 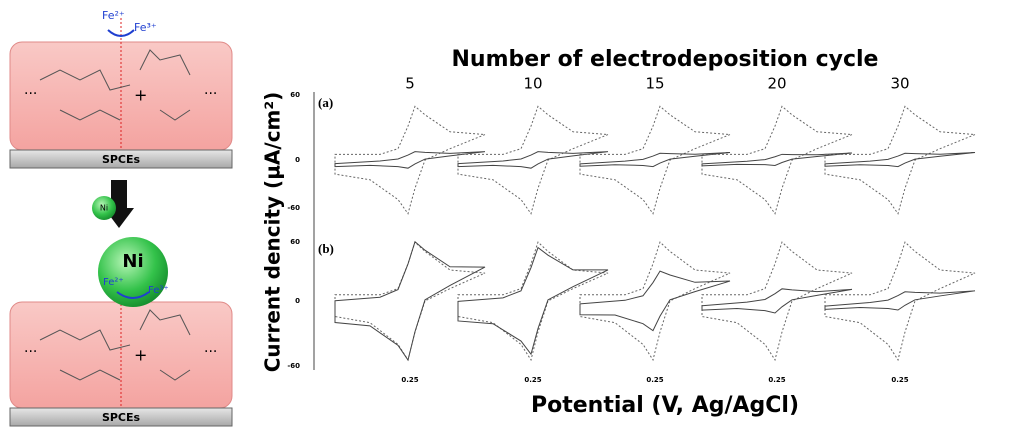 I want to click on panel-label: (a), so click(x=325, y=102).